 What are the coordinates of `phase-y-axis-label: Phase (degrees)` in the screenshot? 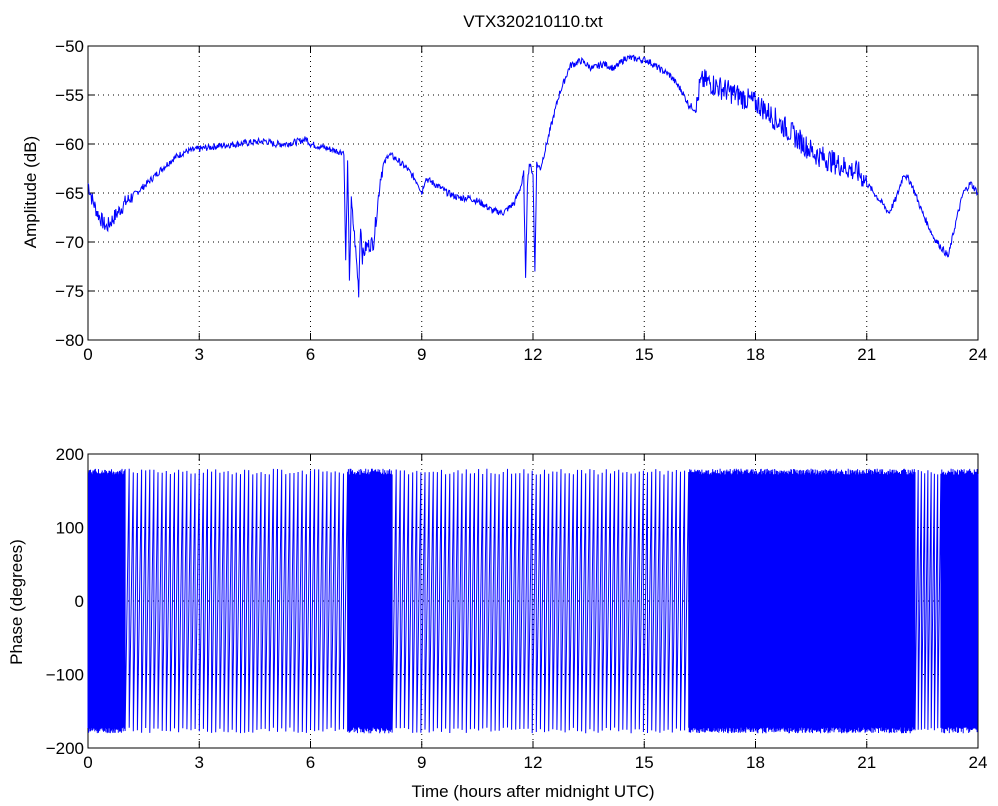 It's located at (16, 602).